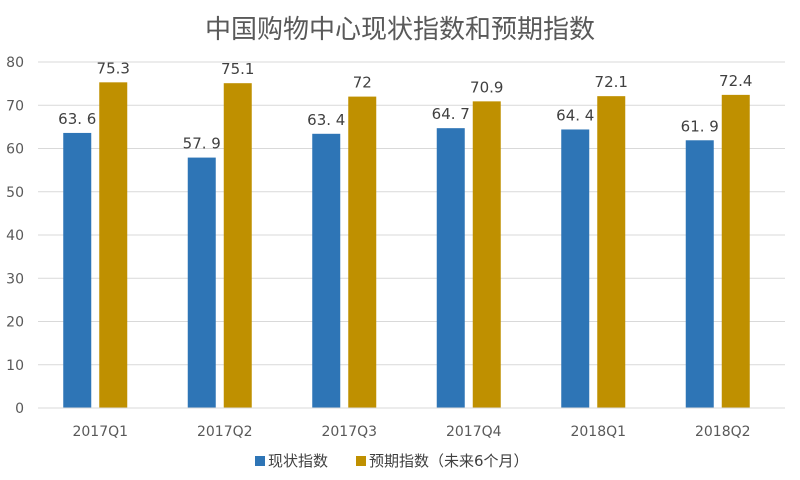 The width and height of the screenshot is (800, 480). I want to click on x-tick-label: 2018Q1, so click(598, 432).